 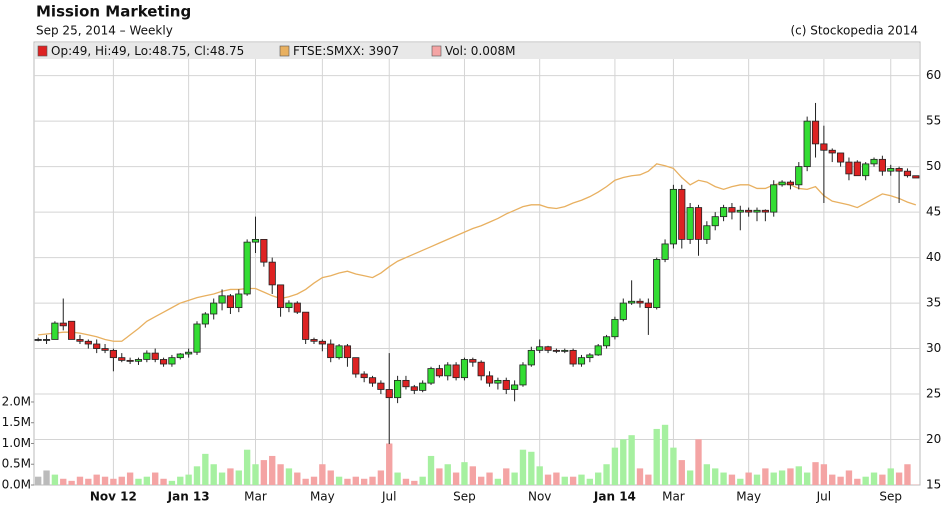 What do you see at coordinates (933, 348) in the screenshot?
I see `y-tick-label: 30` at bounding box center [933, 348].